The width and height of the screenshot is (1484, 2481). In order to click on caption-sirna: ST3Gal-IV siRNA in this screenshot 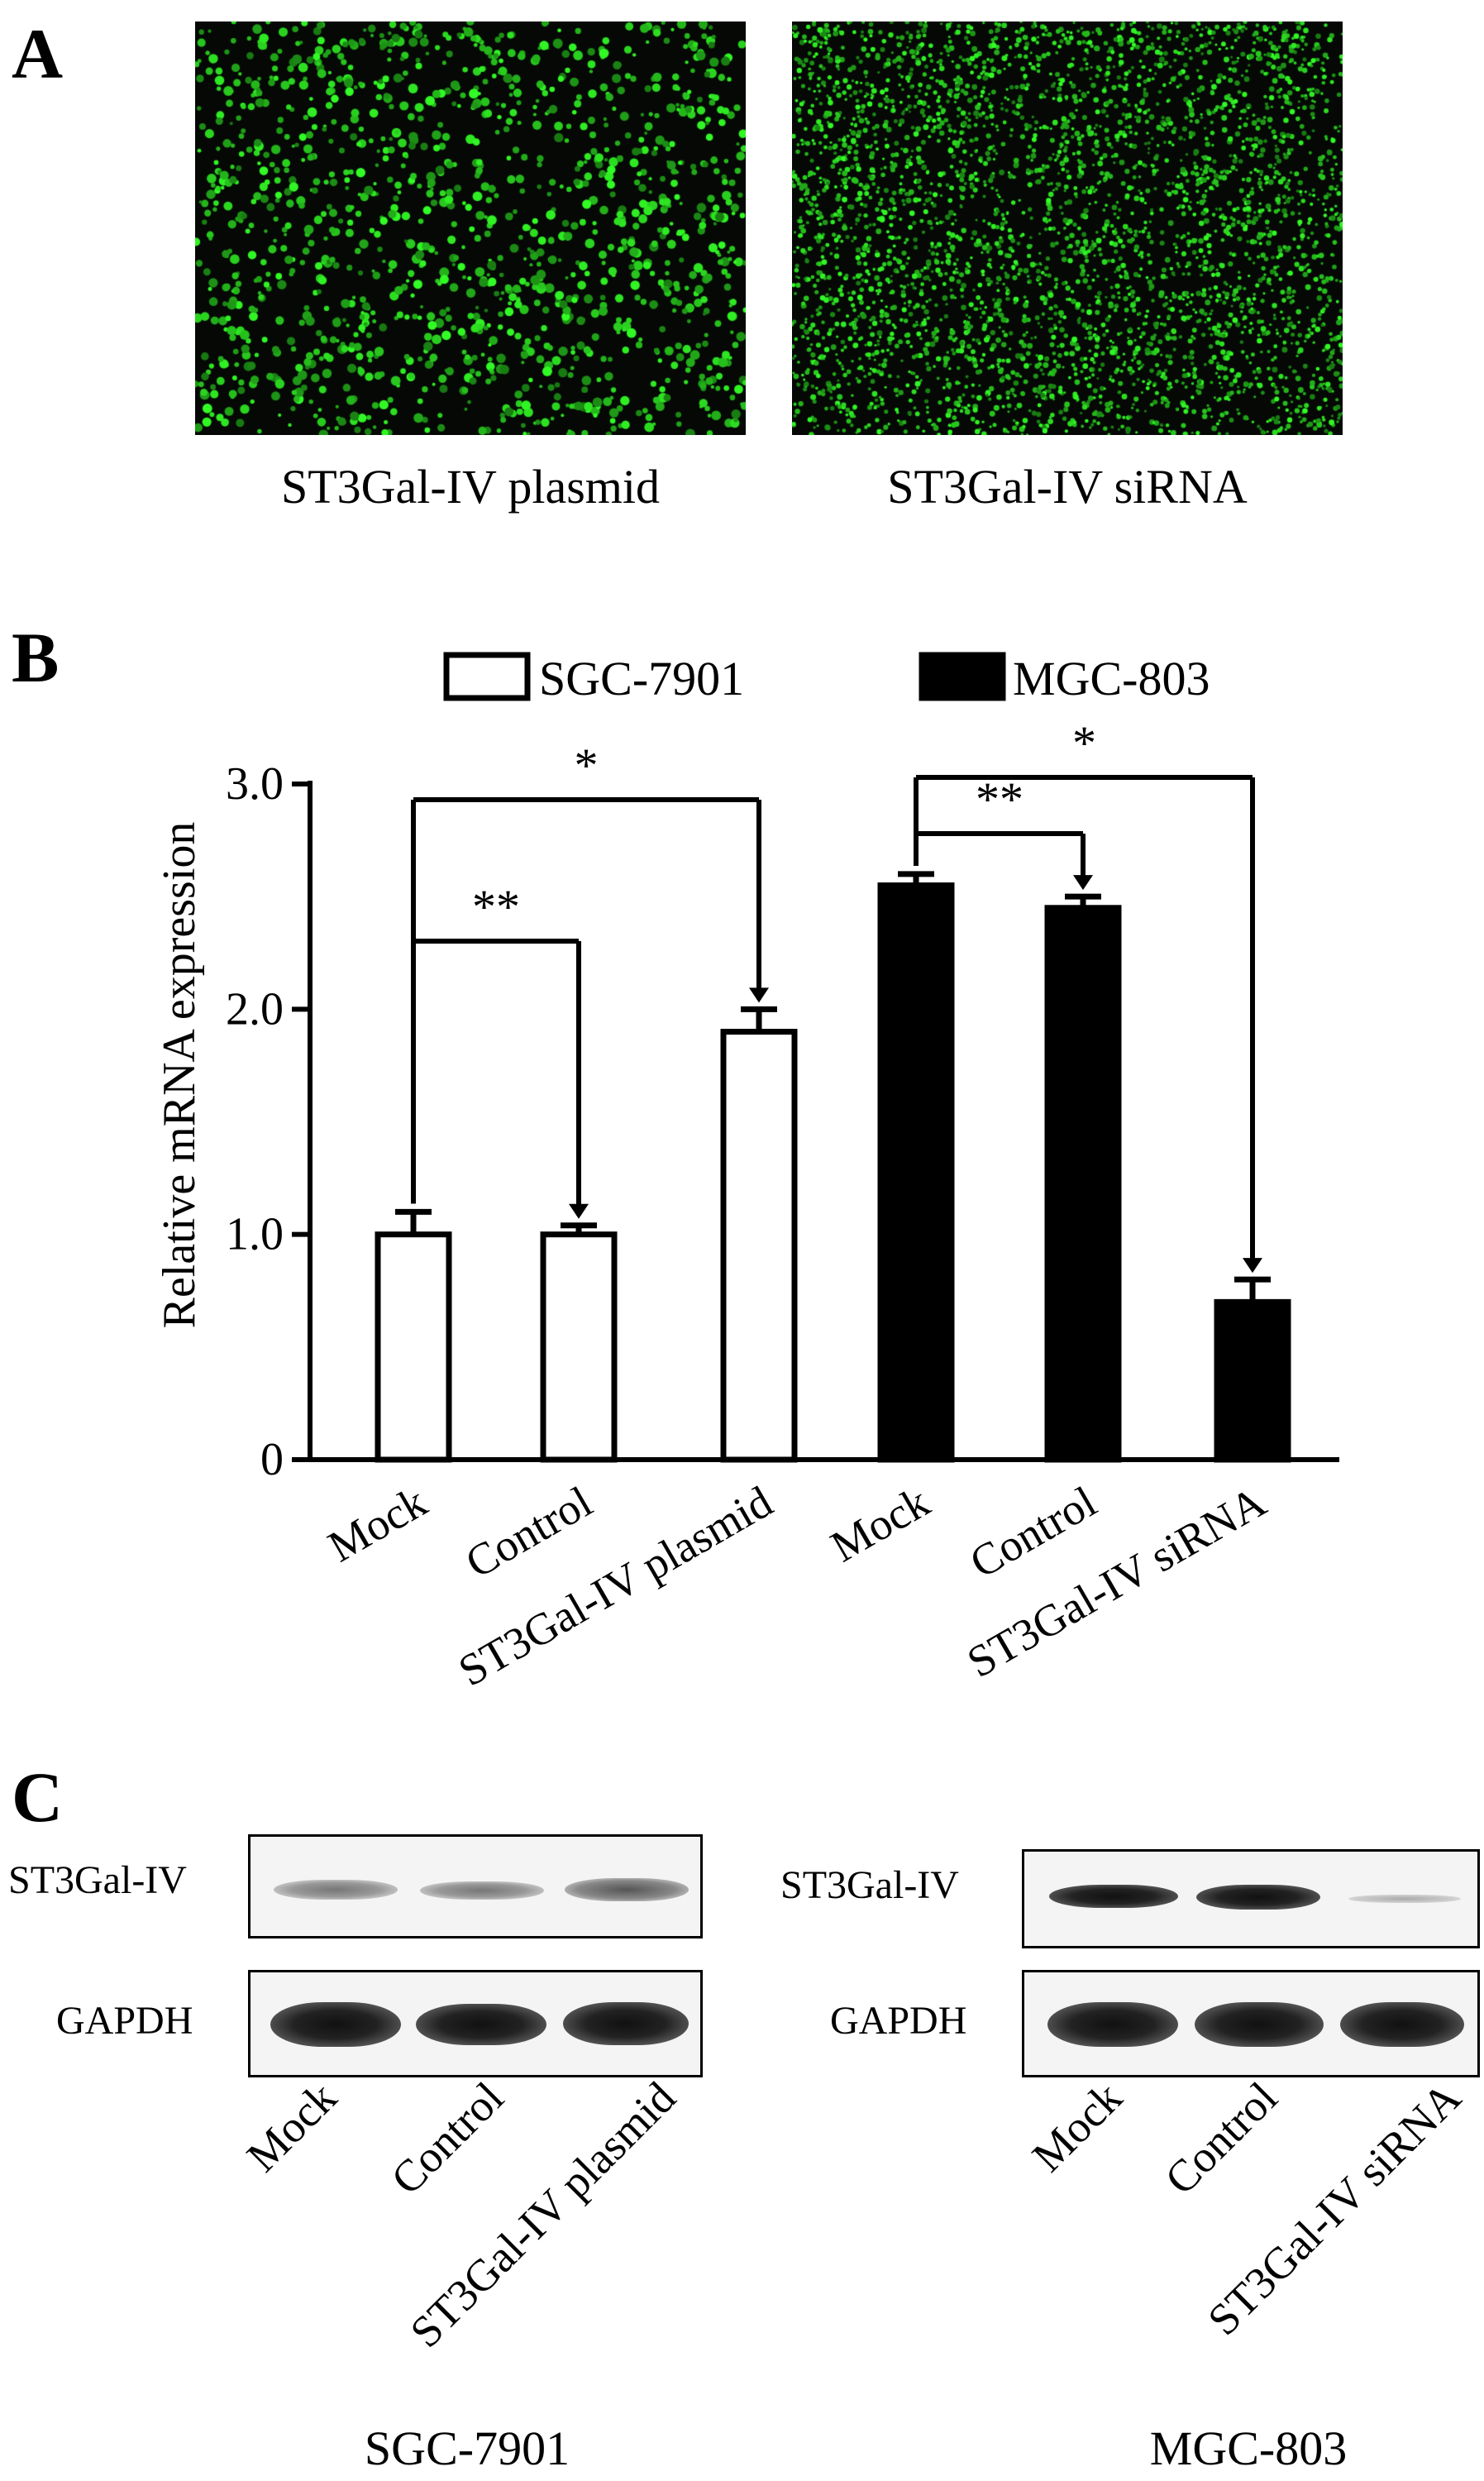, I will do `click(1068, 487)`.